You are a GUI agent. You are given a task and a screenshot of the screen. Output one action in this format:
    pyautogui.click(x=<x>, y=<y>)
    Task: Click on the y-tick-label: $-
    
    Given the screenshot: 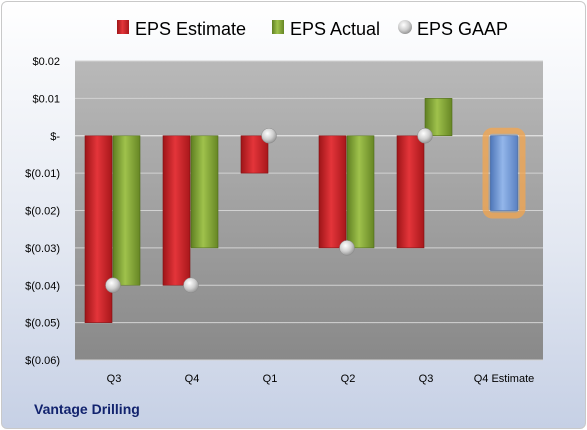 What is the action you would take?
    pyautogui.click(x=55, y=137)
    